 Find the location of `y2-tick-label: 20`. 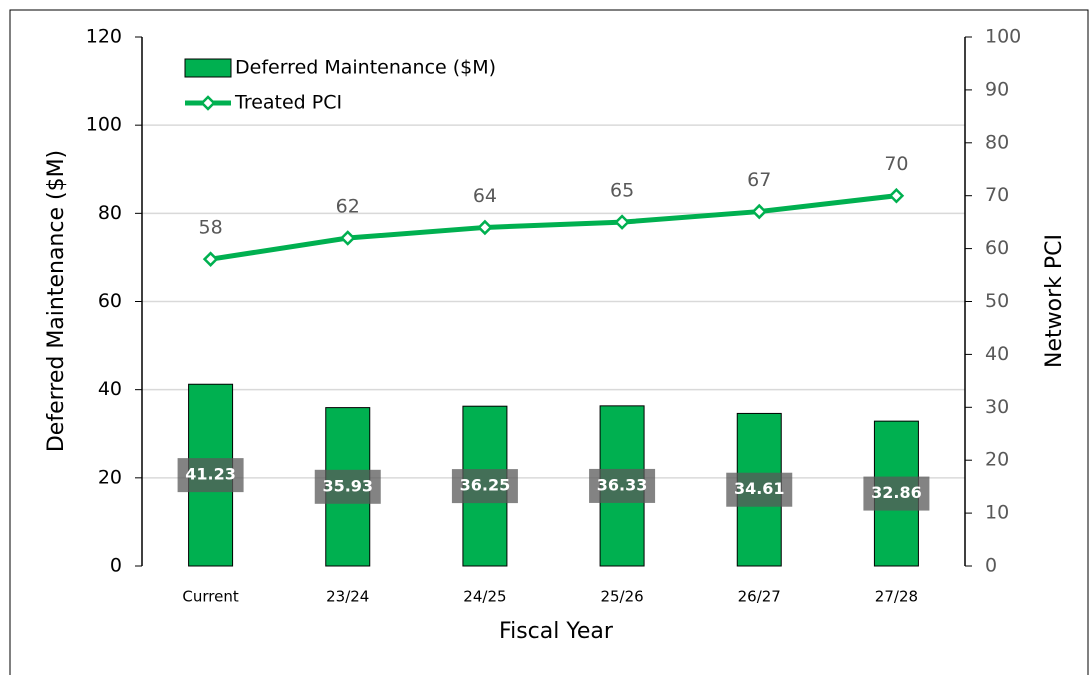

y2-tick-label: 20 is located at coordinates (997, 460).